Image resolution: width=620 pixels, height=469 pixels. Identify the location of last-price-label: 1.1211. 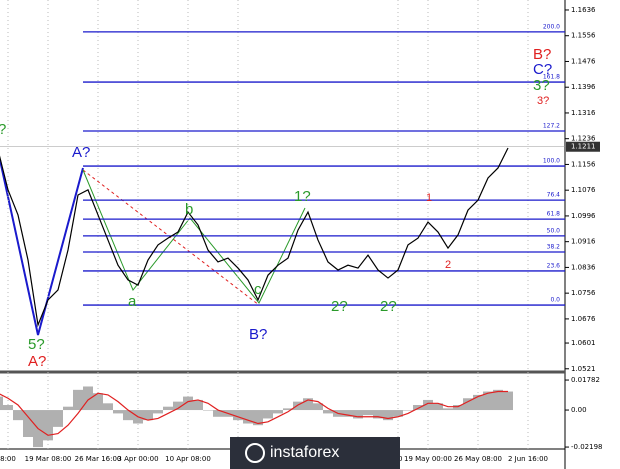
(583, 147).